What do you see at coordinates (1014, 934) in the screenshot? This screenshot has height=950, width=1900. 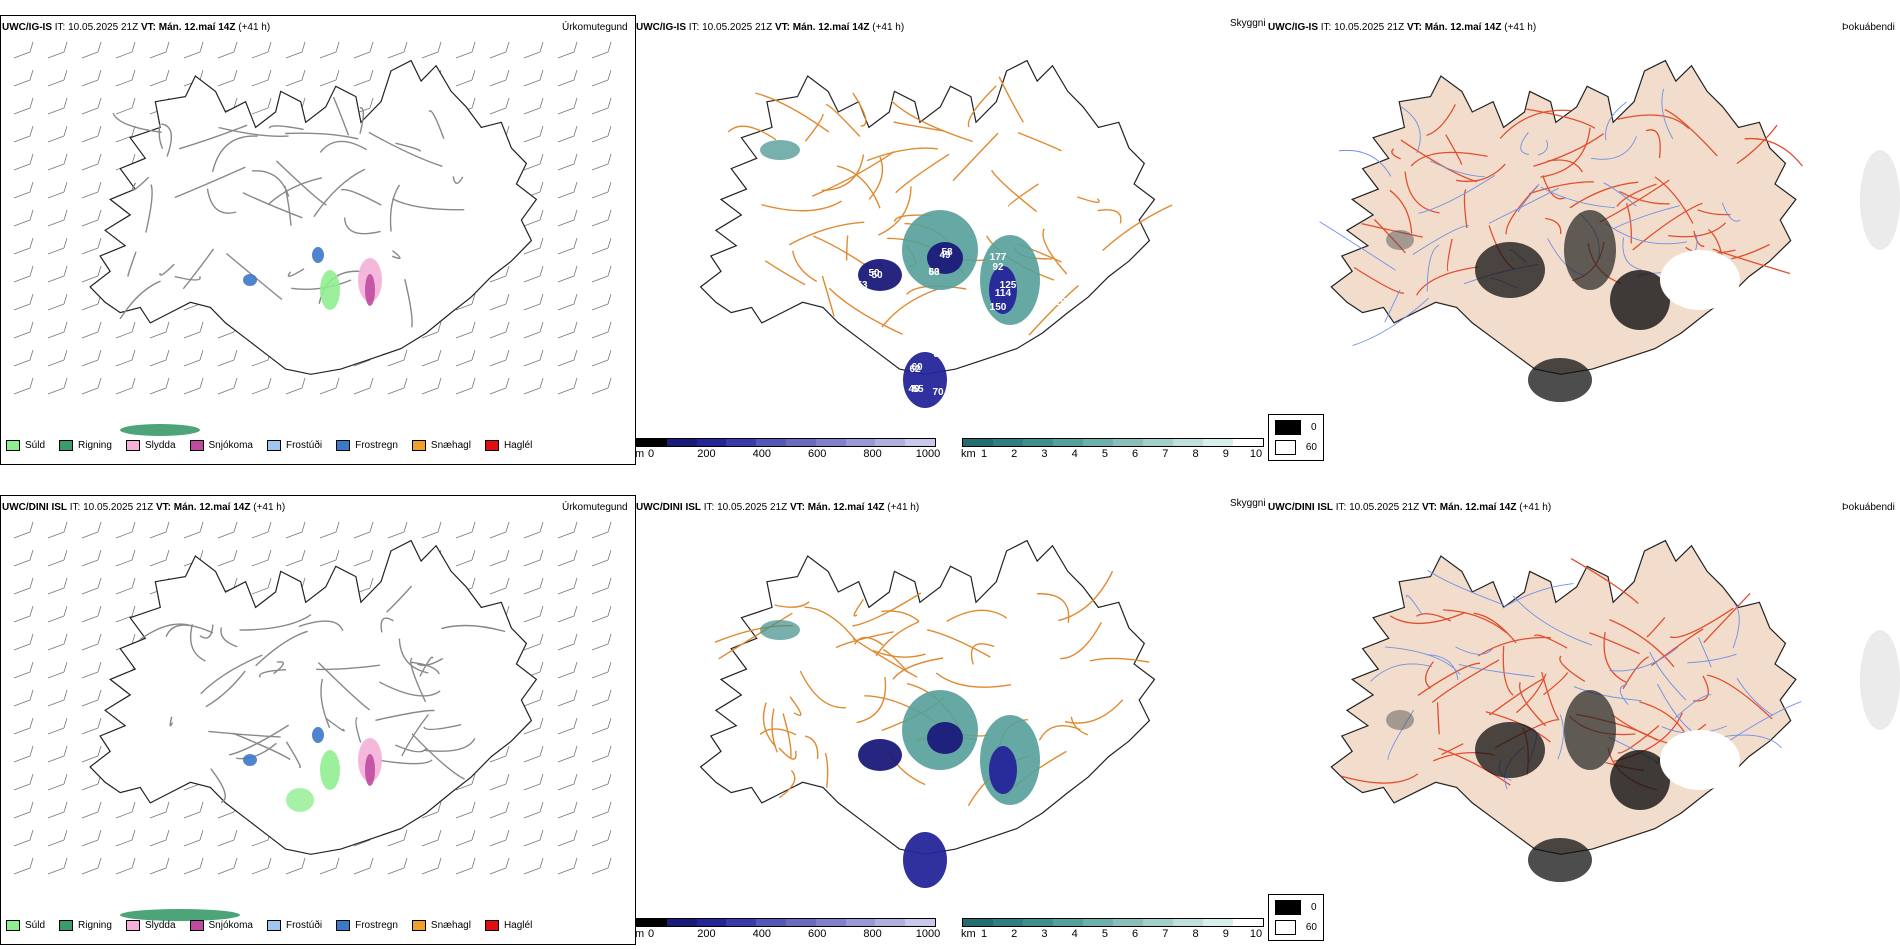 I see `colorbar-tick: 2` at bounding box center [1014, 934].